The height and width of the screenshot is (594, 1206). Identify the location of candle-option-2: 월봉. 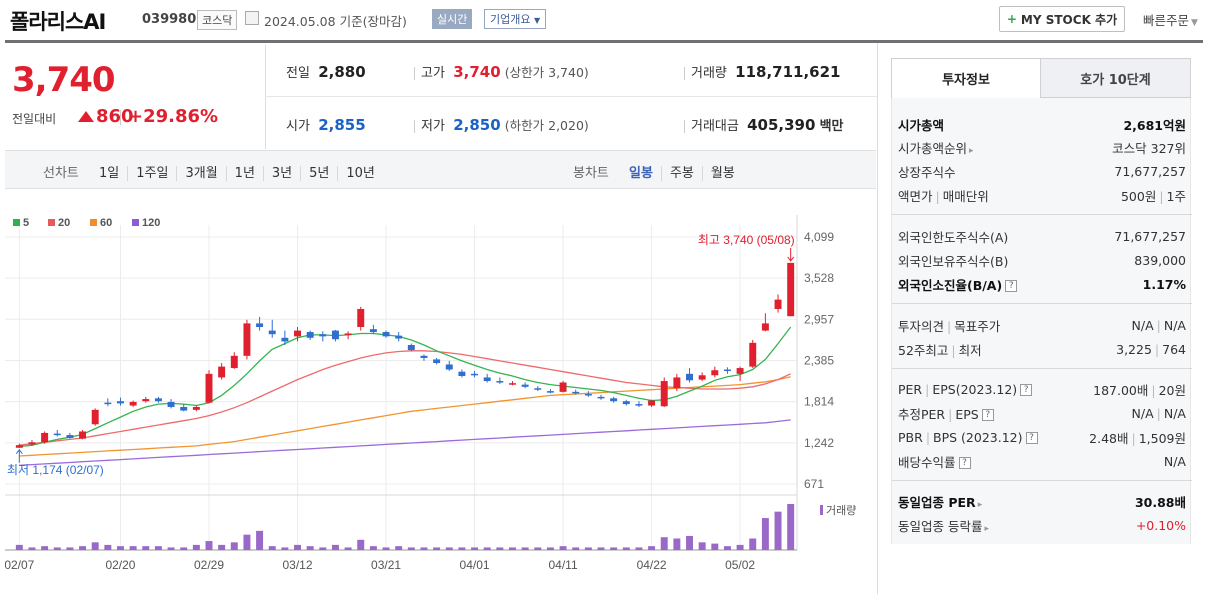
(718, 173).